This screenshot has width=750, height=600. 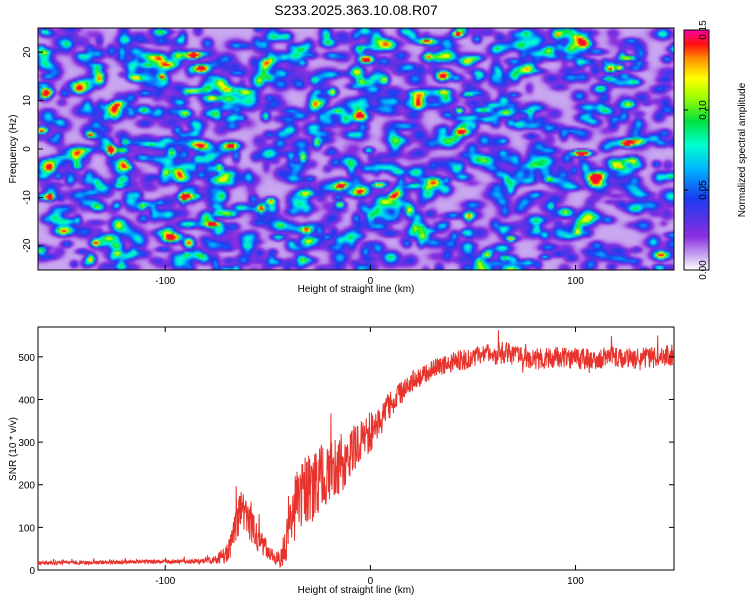 What do you see at coordinates (27, 245) in the screenshot?
I see `spectrogram-y-tick-label: -20` at bounding box center [27, 245].